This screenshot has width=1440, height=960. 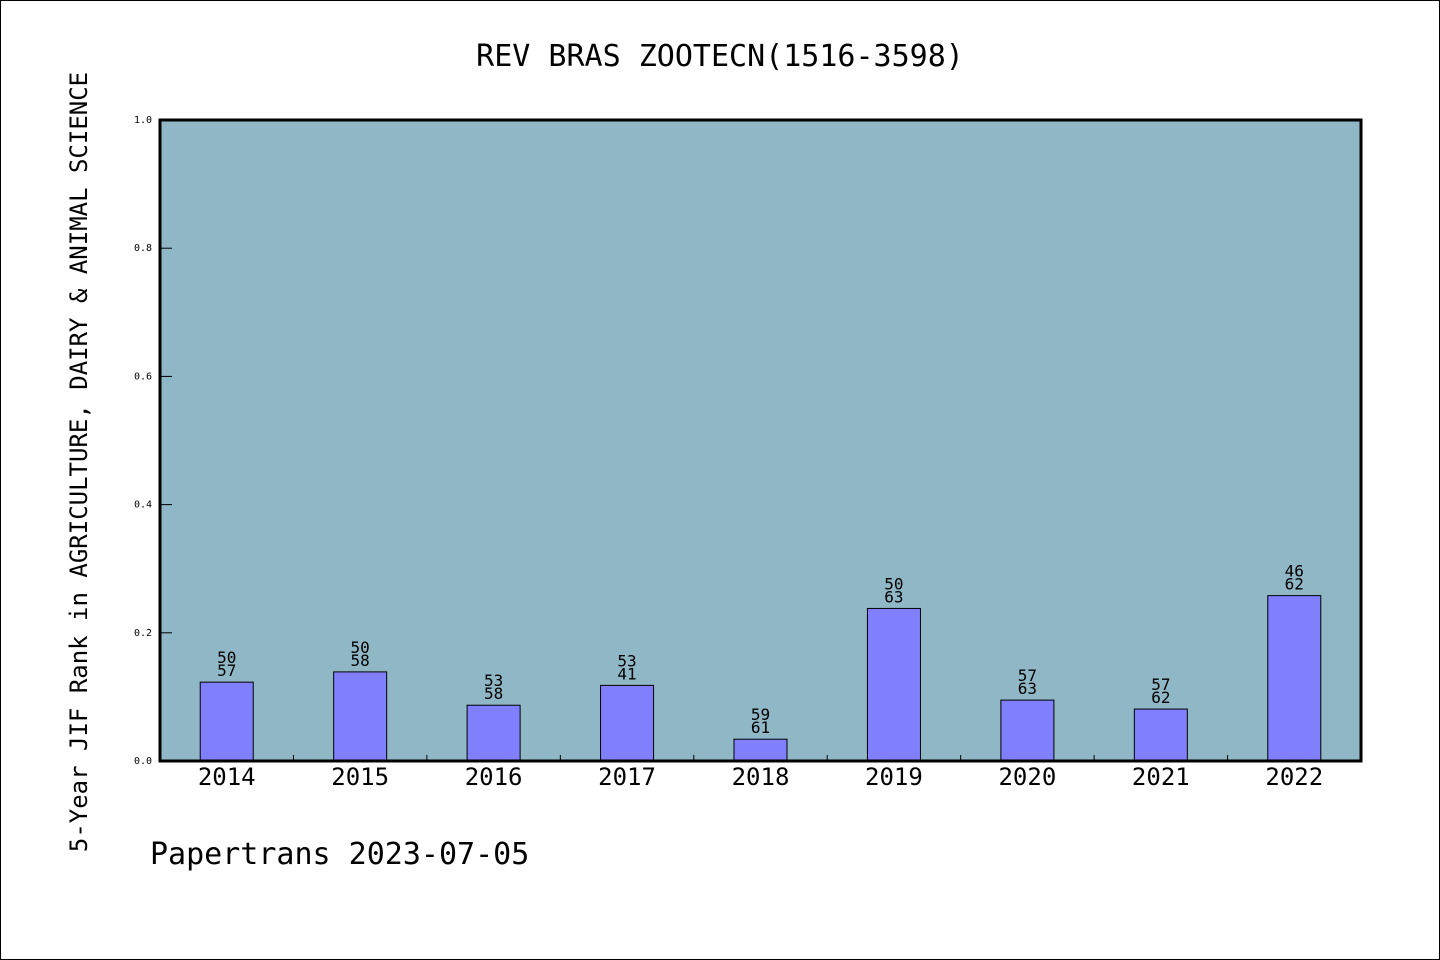 What do you see at coordinates (339, 854) in the screenshot?
I see `footer-text: Papertrans 2023-07-05` at bounding box center [339, 854].